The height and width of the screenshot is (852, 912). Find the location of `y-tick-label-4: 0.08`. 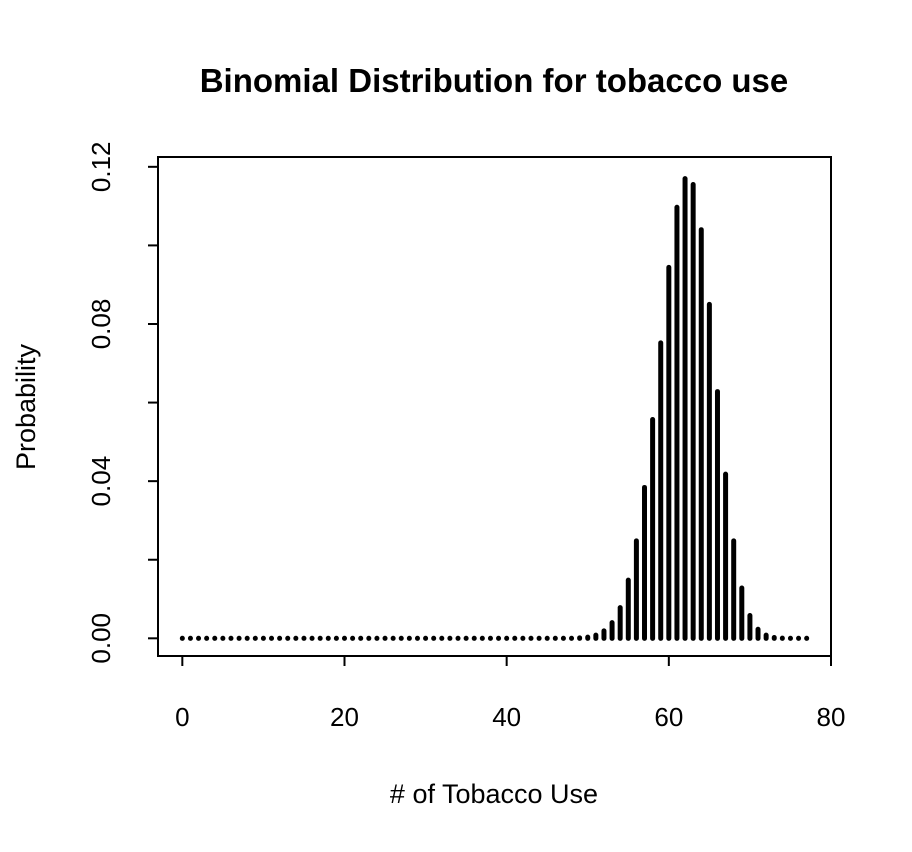

y-tick-label-4: 0.08 is located at coordinates (101, 324).